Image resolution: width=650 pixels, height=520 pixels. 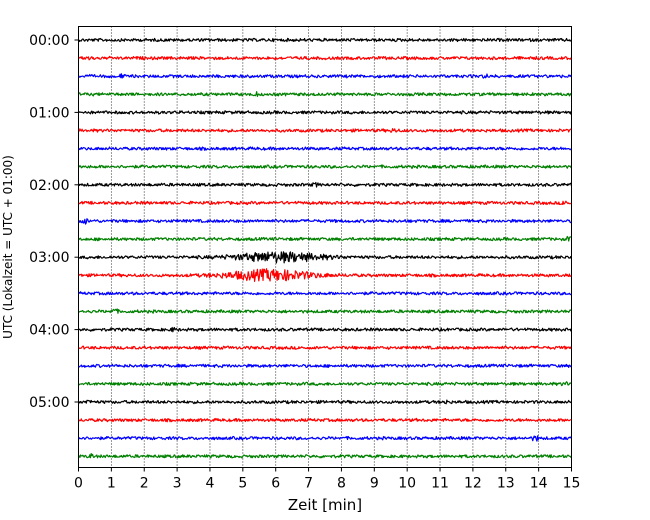 I want to click on y-tick-label: 05:00, so click(x=49, y=403).